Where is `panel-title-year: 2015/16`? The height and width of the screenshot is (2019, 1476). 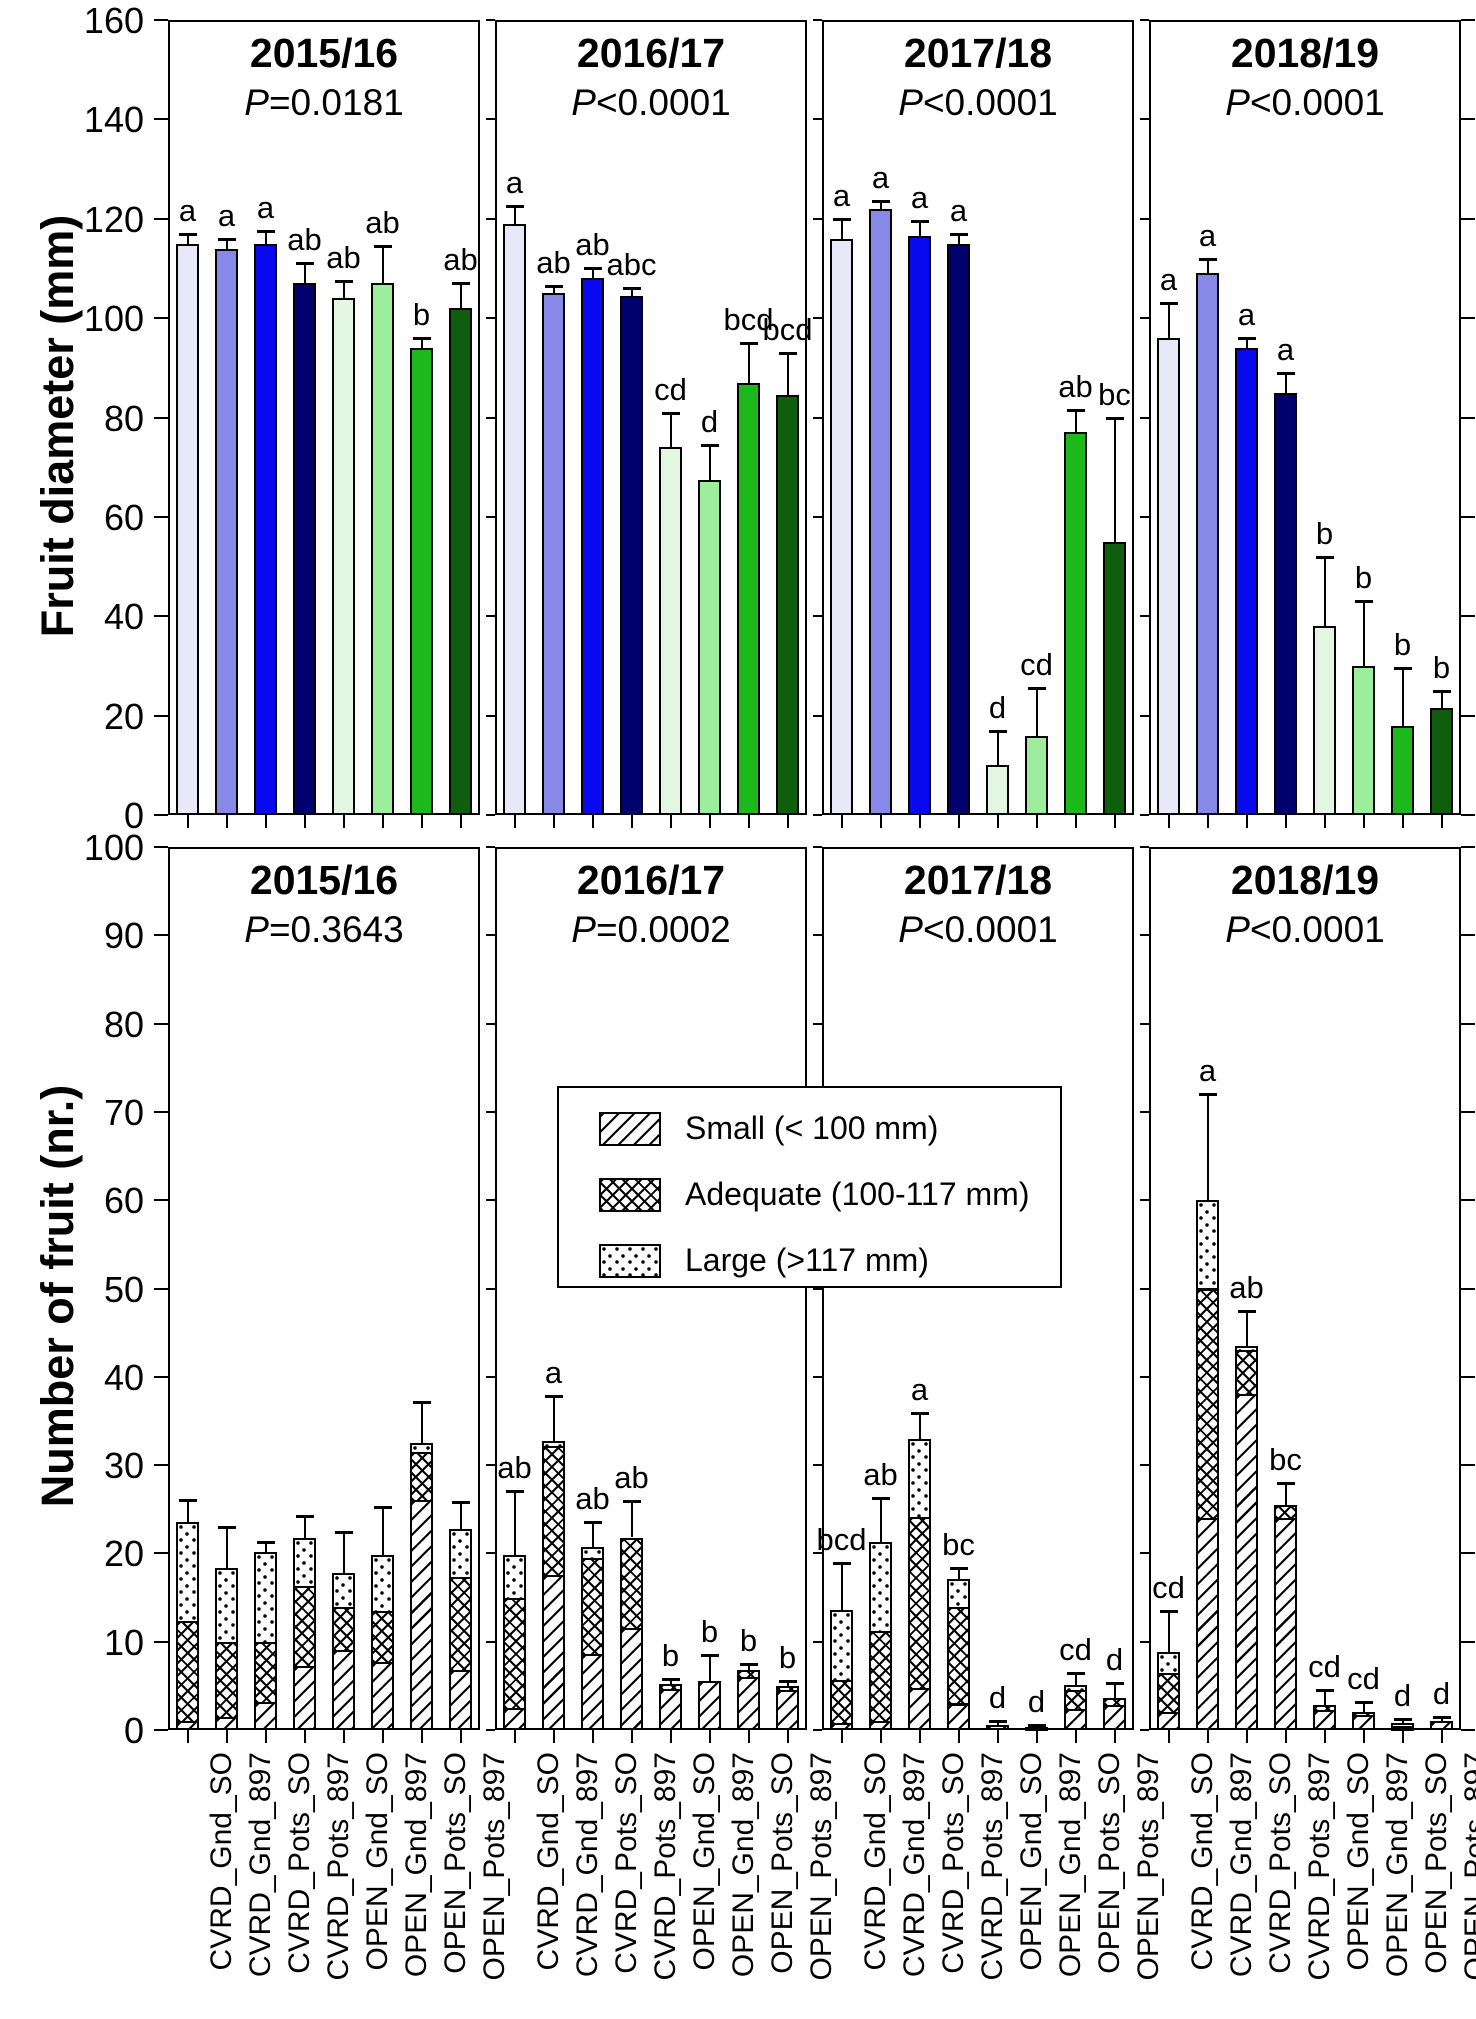 panel-title-year: 2015/16 is located at coordinates (324, 53).